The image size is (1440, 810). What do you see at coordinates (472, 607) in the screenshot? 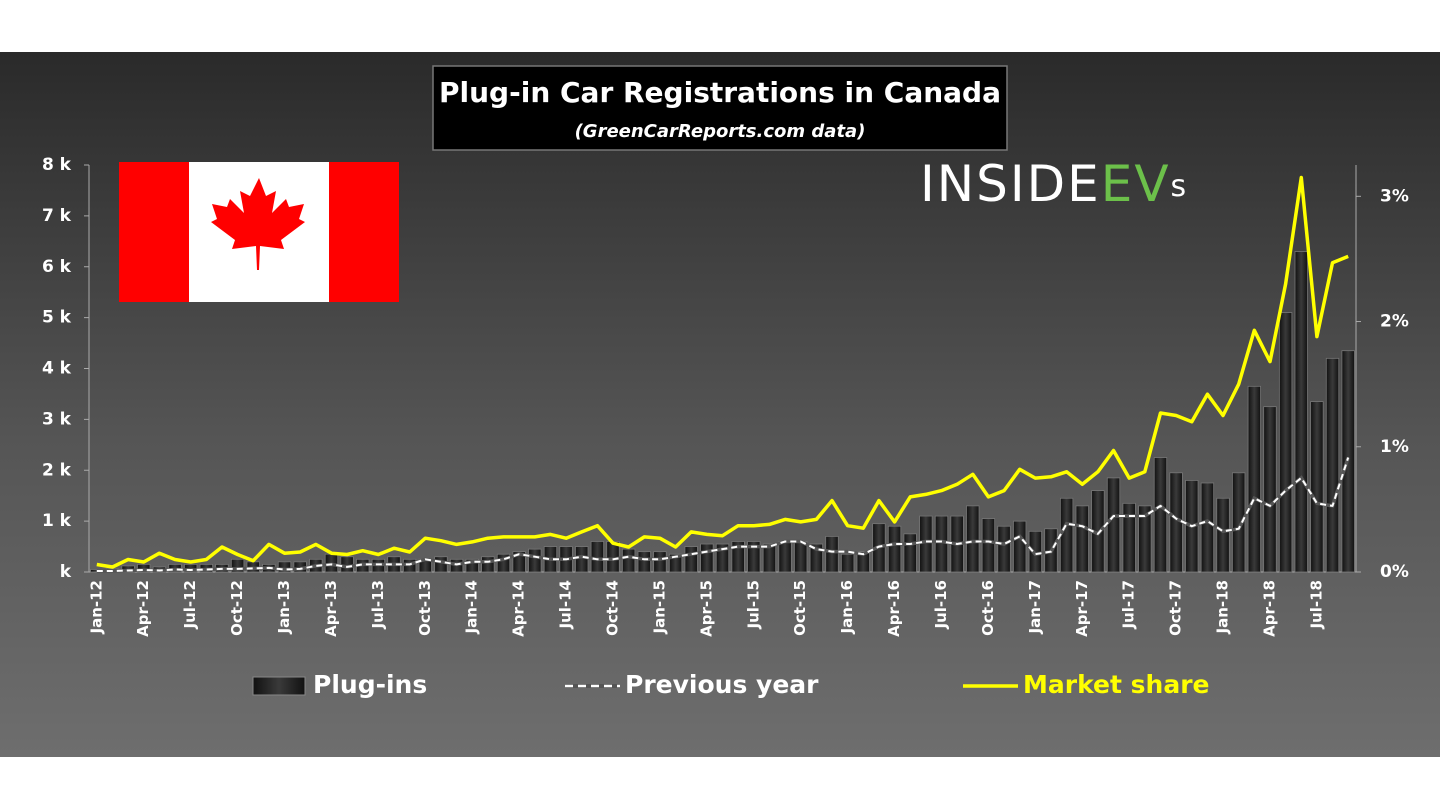
I see `x-tick-label: Jan-14` at bounding box center [472, 607].